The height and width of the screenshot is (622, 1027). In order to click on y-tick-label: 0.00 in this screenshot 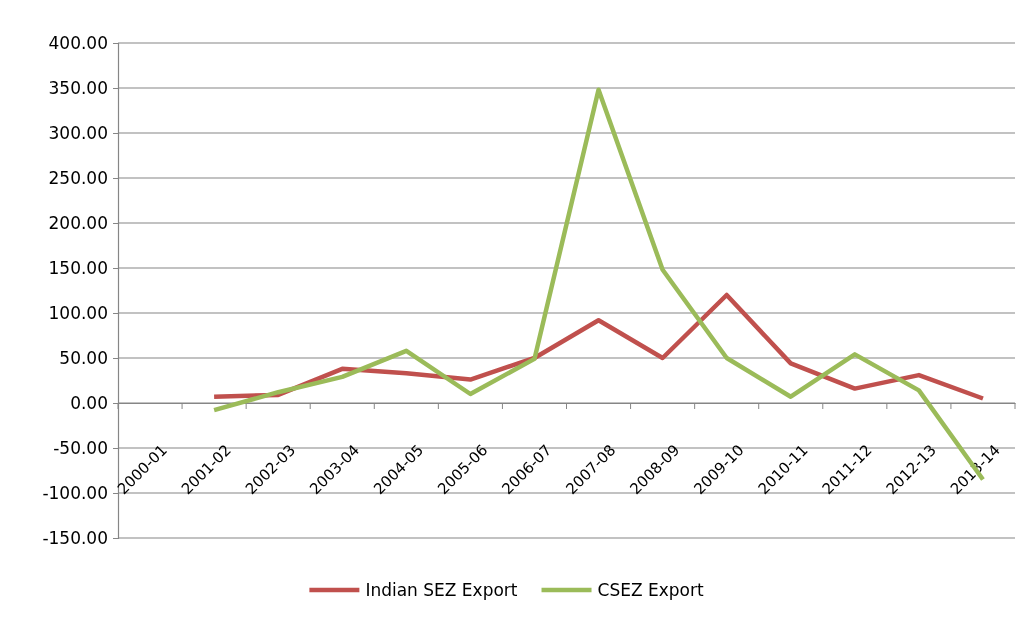, I will do `click(89, 402)`.